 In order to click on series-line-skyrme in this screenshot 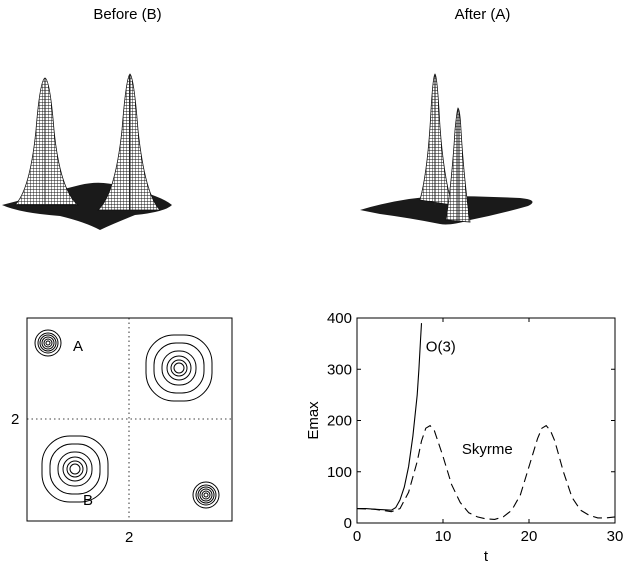, I will do `click(486, 472)`.